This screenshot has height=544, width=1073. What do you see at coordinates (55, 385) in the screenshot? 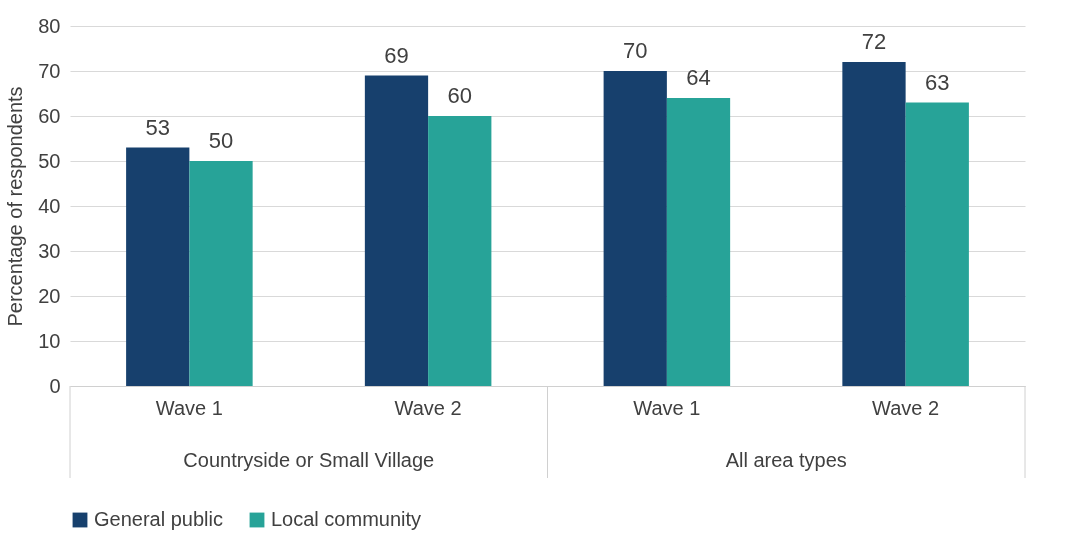
I see `y-tick-label: 0` at bounding box center [55, 385].